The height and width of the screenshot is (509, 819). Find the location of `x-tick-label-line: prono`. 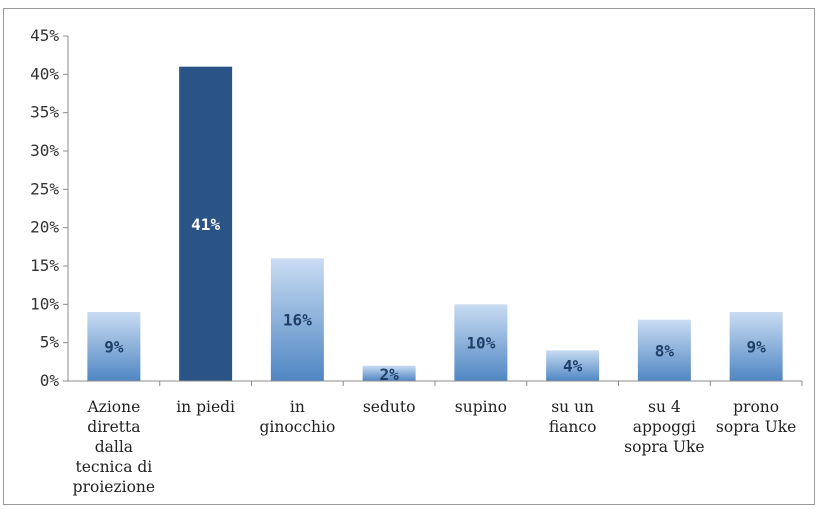

x-tick-label-line: prono is located at coordinates (756, 407).